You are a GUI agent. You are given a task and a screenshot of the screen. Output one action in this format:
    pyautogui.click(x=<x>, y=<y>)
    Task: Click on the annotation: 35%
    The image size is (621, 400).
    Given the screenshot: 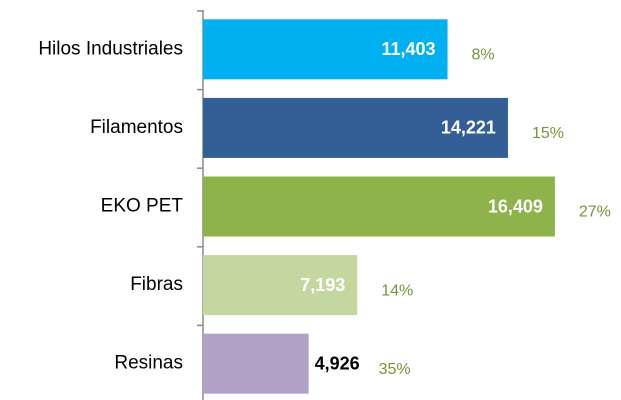 What is the action you would take?
    pyautogui.click(x=395, y=369)
    